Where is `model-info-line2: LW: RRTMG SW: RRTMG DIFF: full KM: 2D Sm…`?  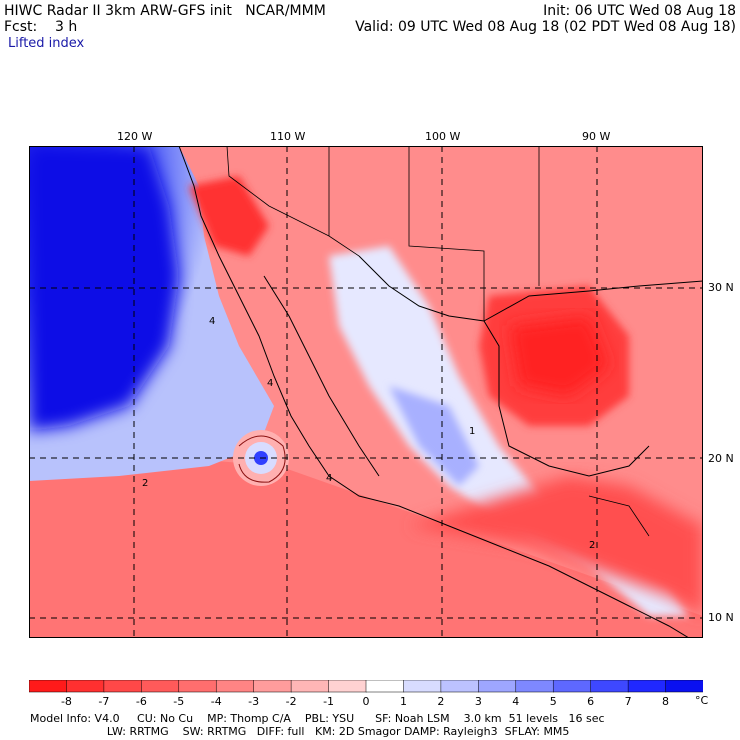 model-info-line2: LW: RRTMG SW: RRTMG DIFF: full KM: 2D Sm… is located at coordinates (300, 731).